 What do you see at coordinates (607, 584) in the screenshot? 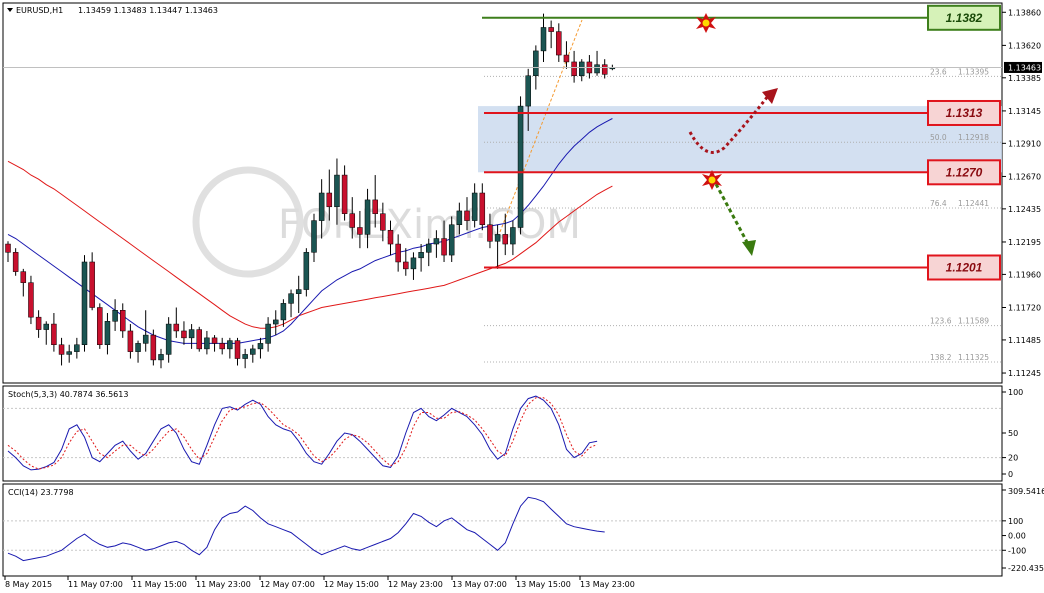
I see `time-axis-label: 13 May 23:00` at bounding box center [607, 584].